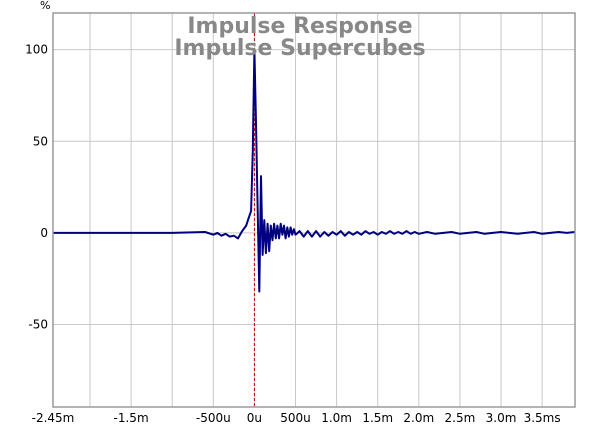 The width and height of the screenshot is (600, 427). What do you see at coordinates (501, 418) in the screenshot?
I see `x-tick-label: 3.0m` at bounding box center [501, 418].